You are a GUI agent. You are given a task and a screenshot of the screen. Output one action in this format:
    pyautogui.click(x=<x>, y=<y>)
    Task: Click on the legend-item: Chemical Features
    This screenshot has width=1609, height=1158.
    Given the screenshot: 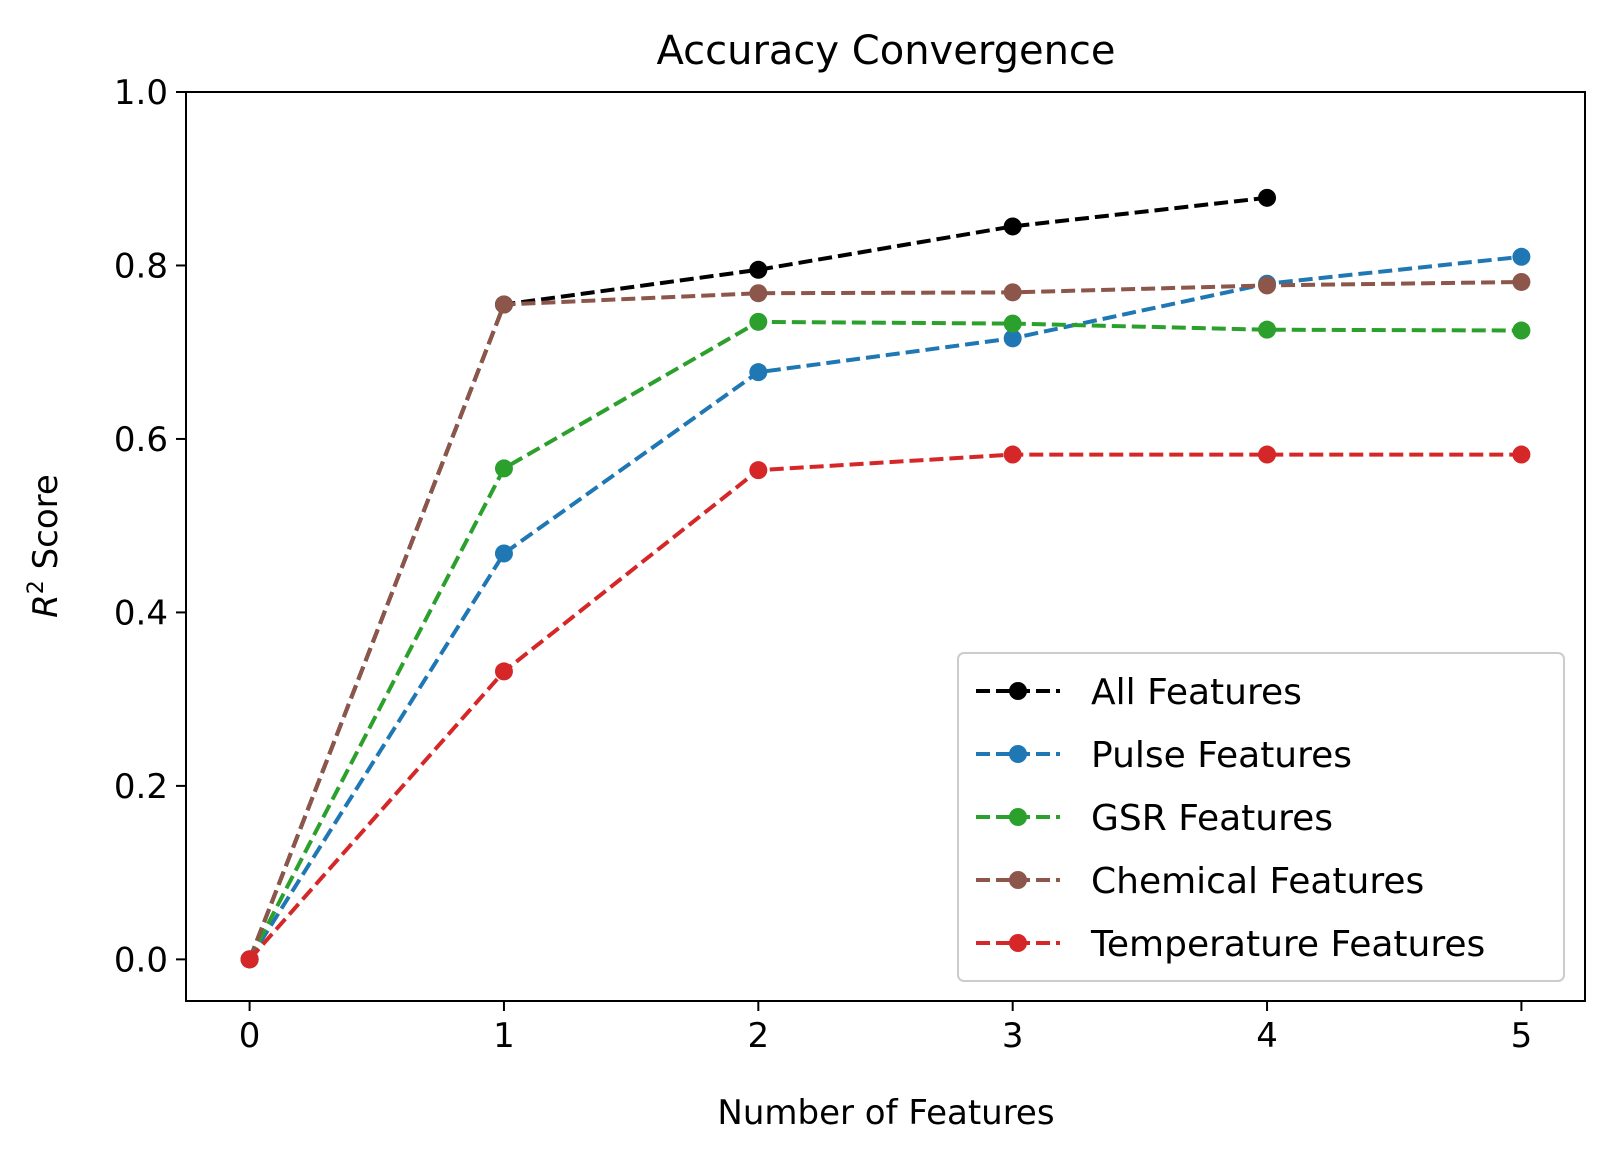 What is the action you would take?
    pyautogui.click(x=1200, y=881)
    